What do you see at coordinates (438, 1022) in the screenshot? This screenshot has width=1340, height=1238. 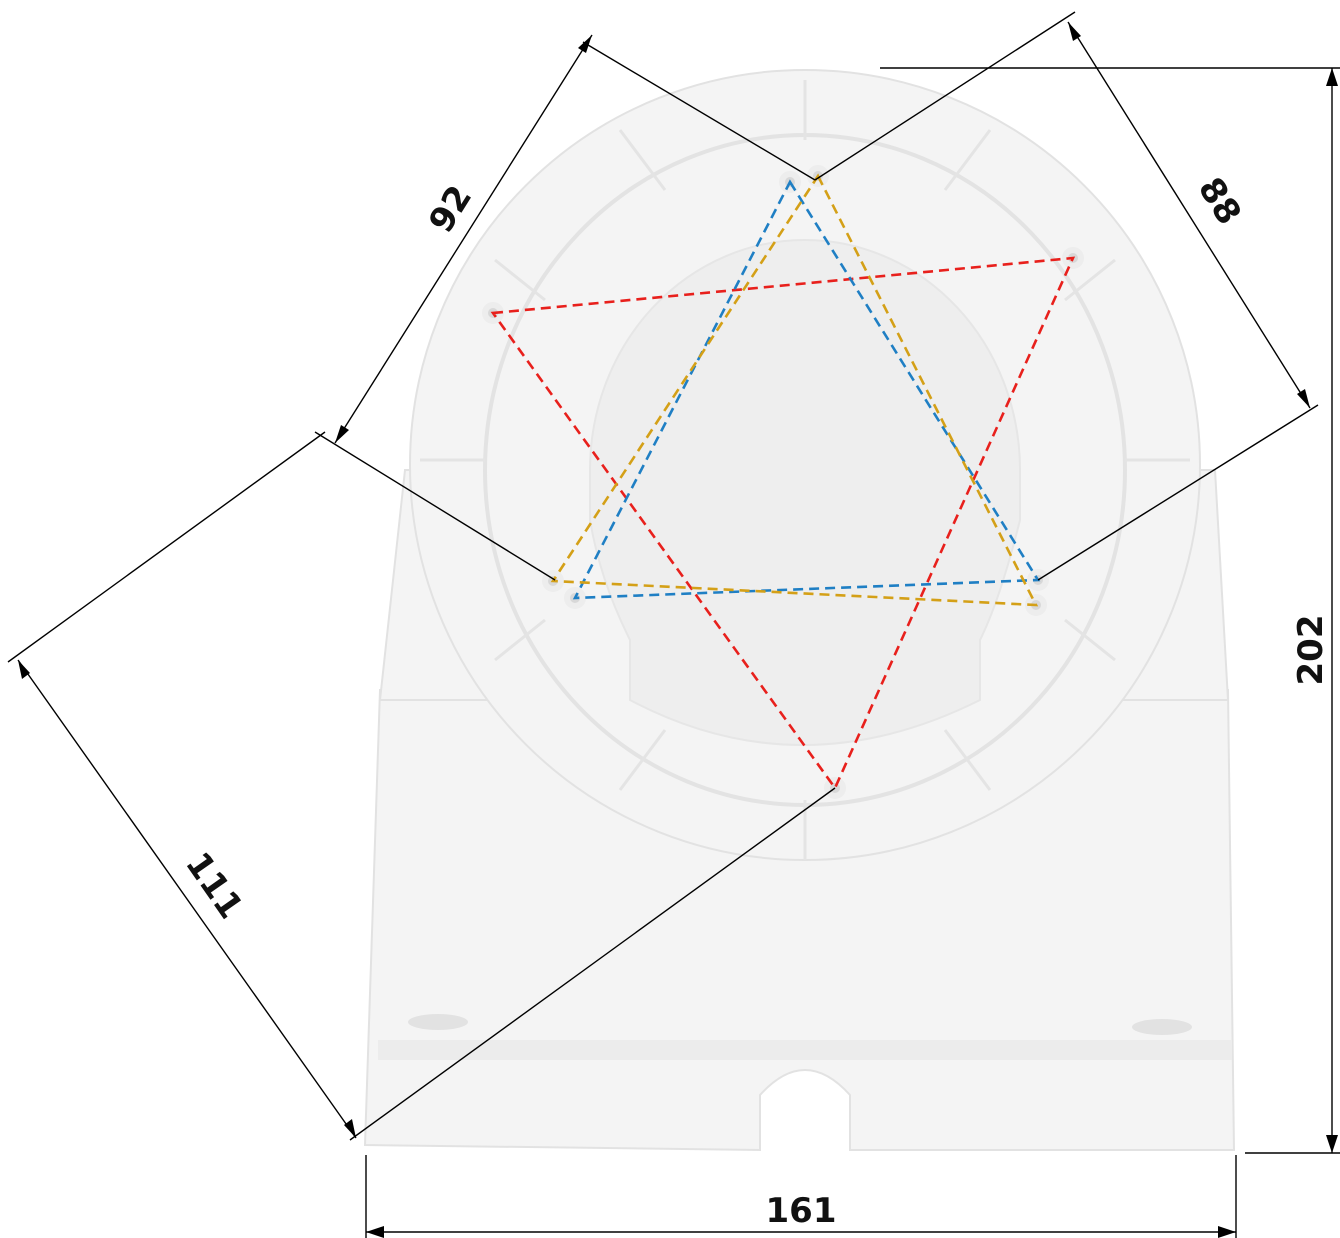 I see `base-screw-hole-left` at bounding box center [438, 1022].